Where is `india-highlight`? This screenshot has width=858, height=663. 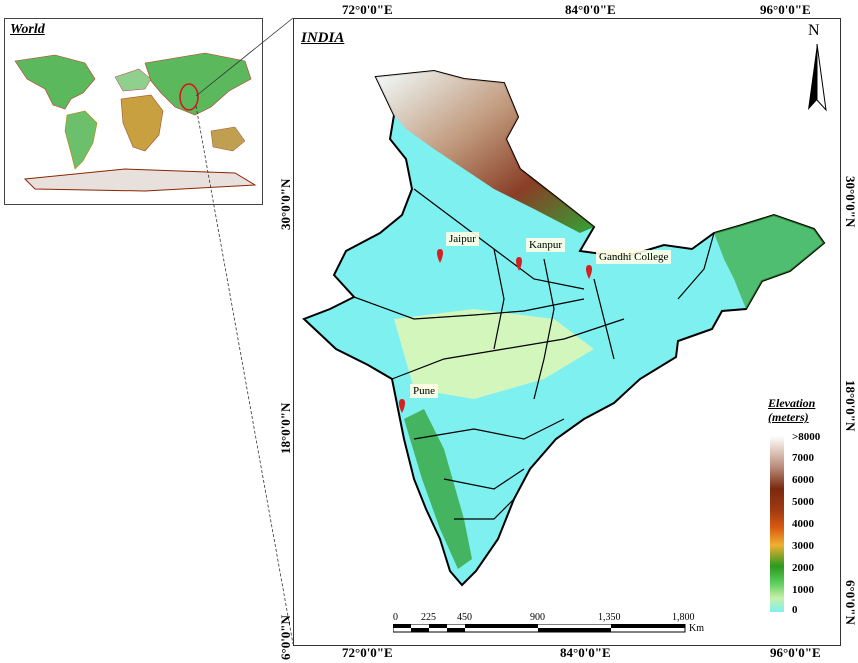
india-highlight is located at coordinates (189, 97).